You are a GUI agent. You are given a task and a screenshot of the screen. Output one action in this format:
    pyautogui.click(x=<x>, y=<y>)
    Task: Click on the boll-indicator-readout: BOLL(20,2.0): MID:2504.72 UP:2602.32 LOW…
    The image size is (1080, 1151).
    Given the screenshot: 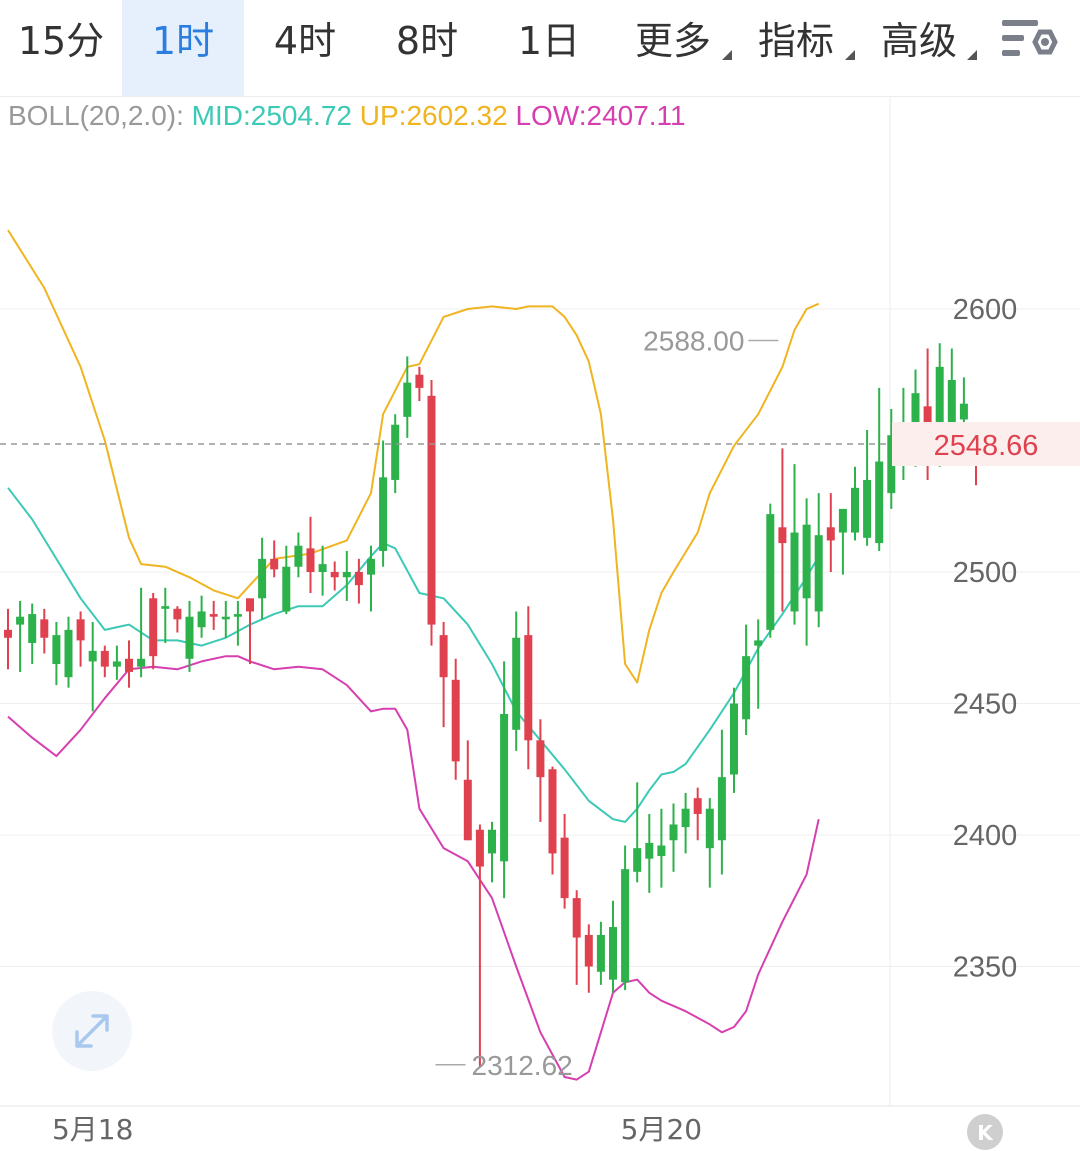 What is the action you would take?
    pyautogui.click(x=347, y=116)
    